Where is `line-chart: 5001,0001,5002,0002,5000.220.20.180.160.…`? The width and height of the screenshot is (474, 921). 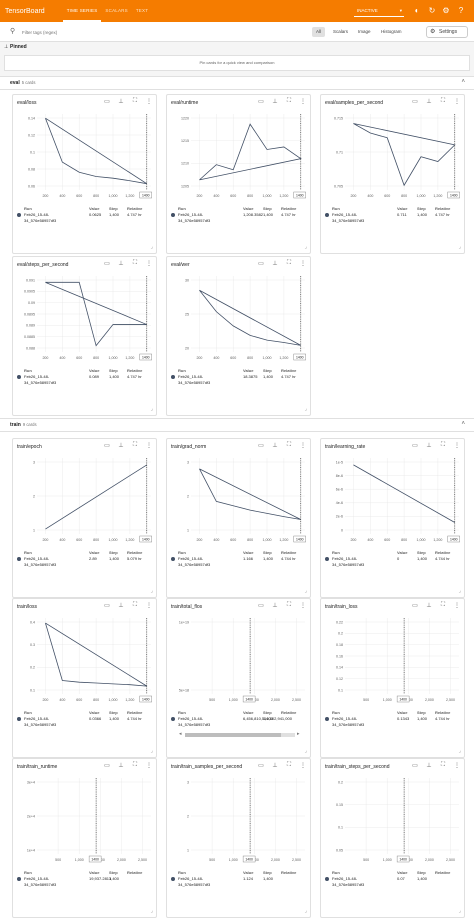 line-chart: 5001,0001,5002,0002,5000.220.20.180.160.… is located at coordinates (393, 661).